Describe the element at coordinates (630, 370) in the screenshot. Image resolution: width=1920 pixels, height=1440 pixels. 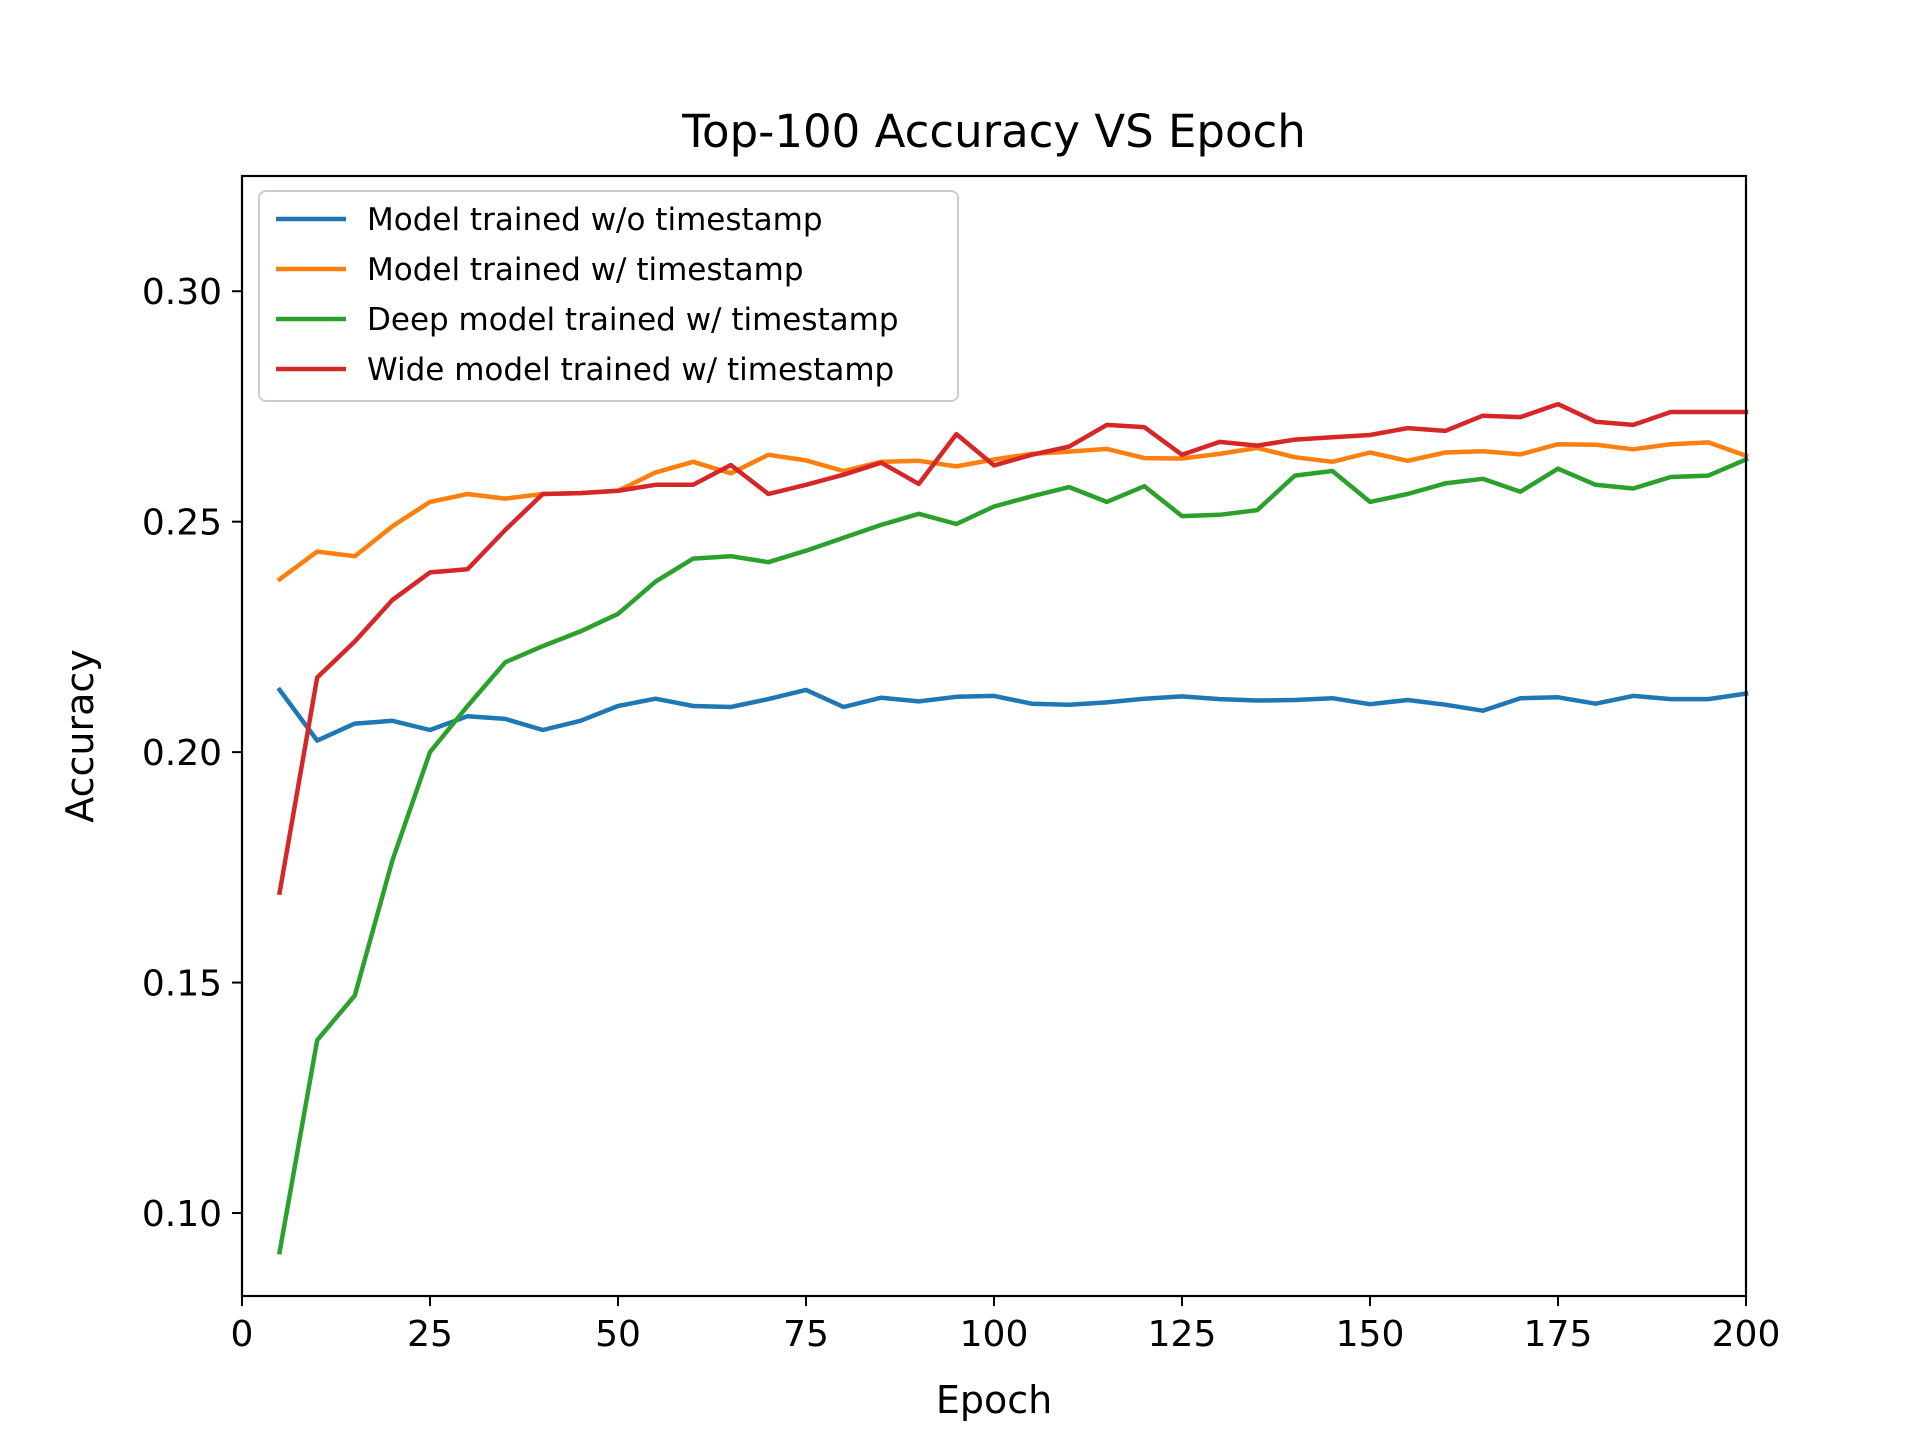
I see `legend-label-3: Wide model trained w/ timestamp` at that location.